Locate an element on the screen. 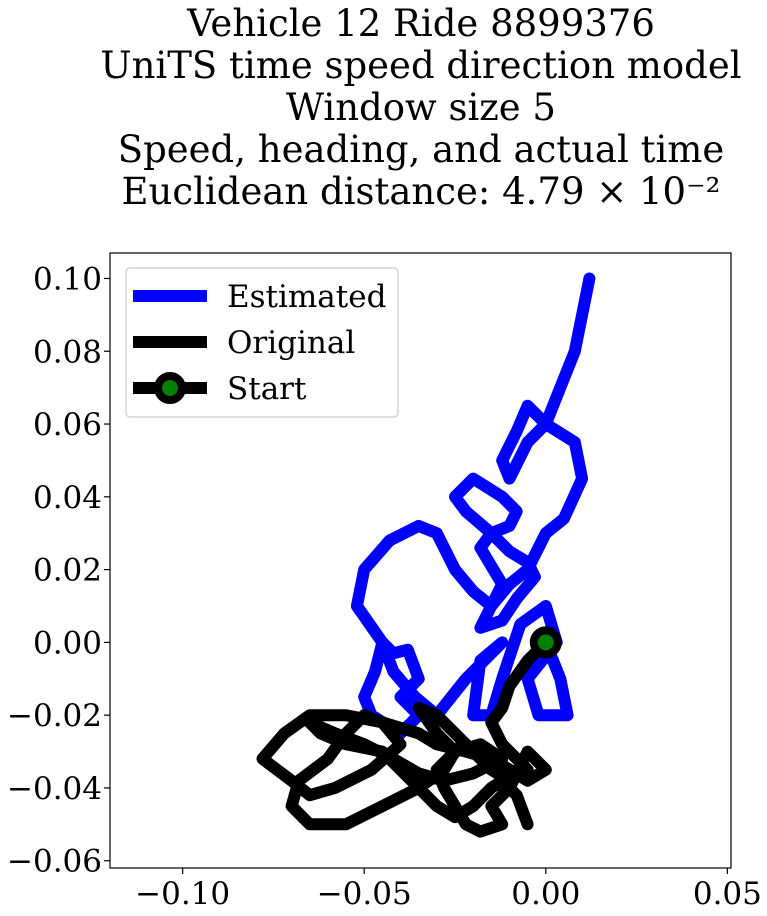 The height and width of the screenshot is (916, 767). legend-label-start: Start is located at coordinates (267, 389).